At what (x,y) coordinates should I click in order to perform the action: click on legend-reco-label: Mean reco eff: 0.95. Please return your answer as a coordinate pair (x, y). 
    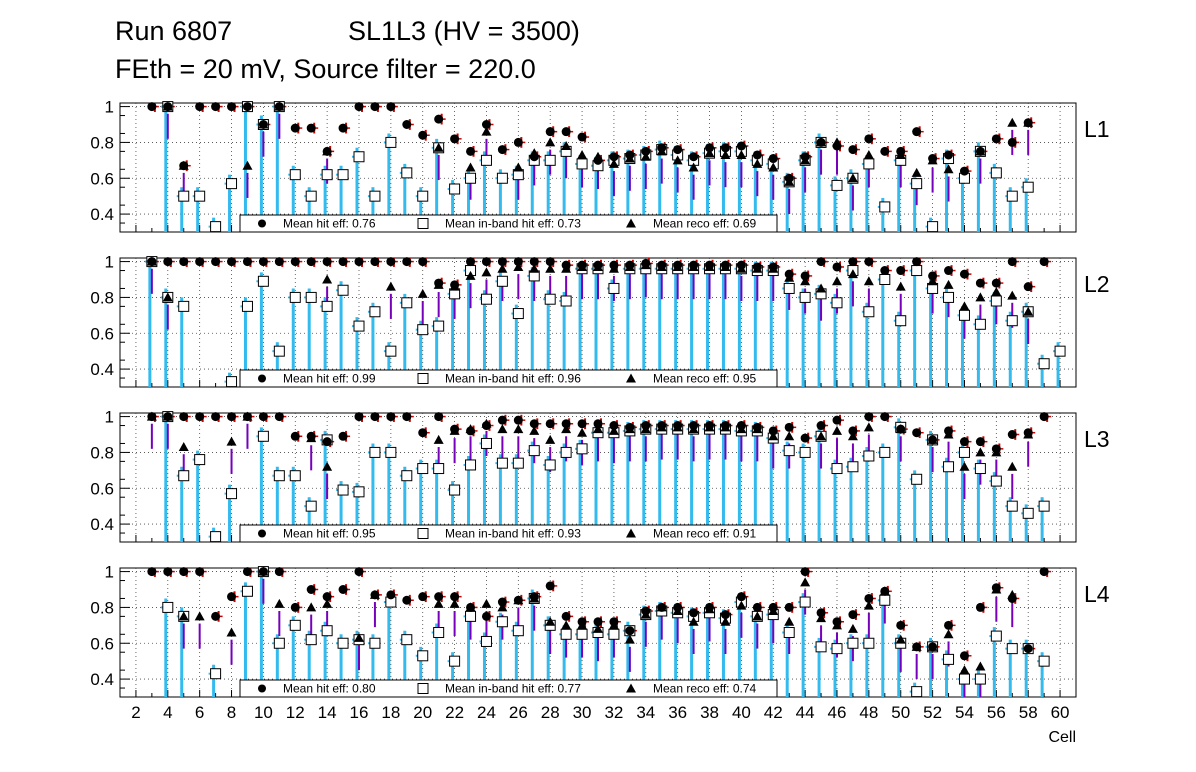
    Looking at the image, I should click on (705, 379).